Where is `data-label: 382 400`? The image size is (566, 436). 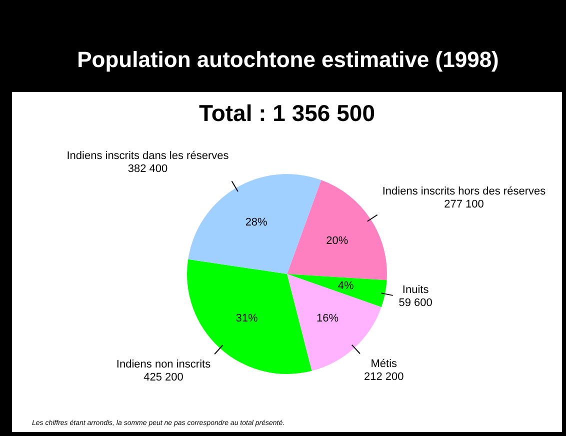
data-label: 382 400 is located at coordinates (148, 169).